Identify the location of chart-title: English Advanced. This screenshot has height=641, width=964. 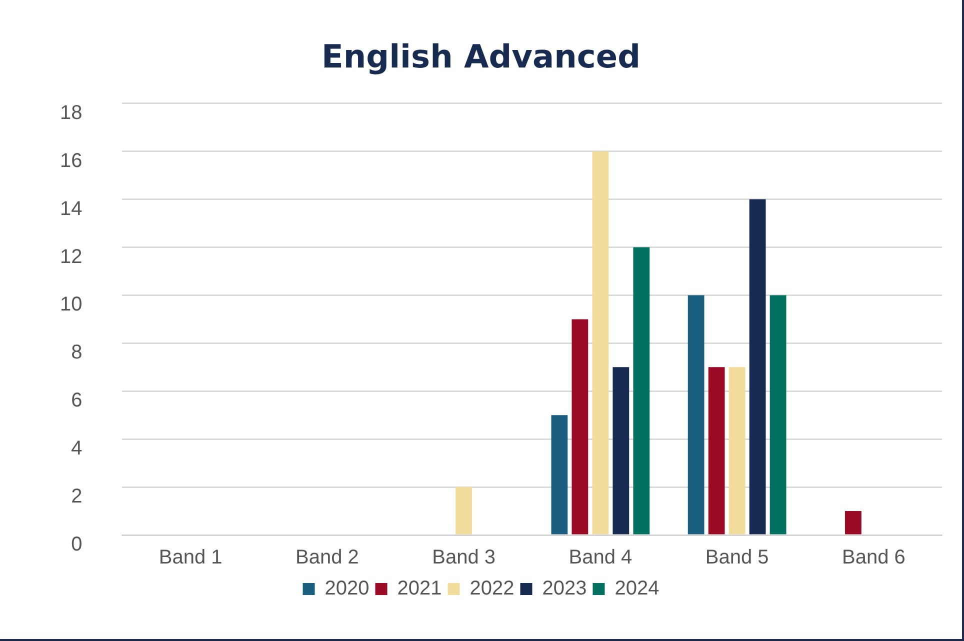
(481, 57).